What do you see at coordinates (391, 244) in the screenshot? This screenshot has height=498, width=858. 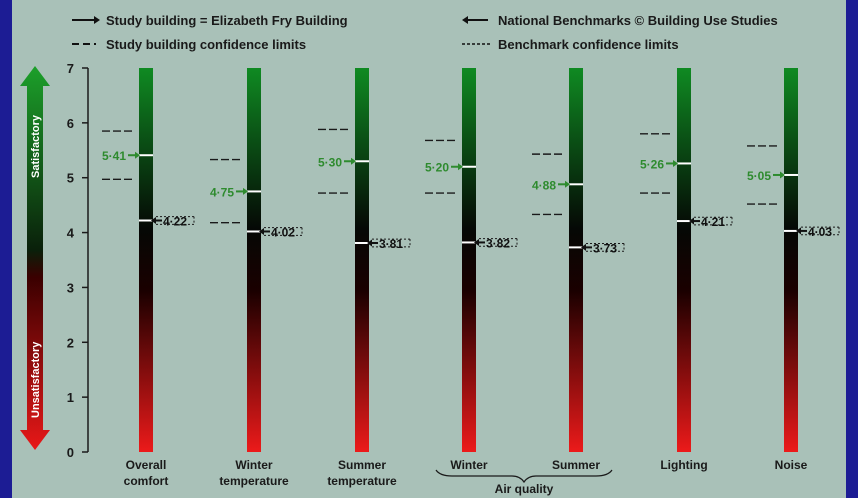 I see `benchmark-value-label: 3·81` at bounding box center [391, 244].